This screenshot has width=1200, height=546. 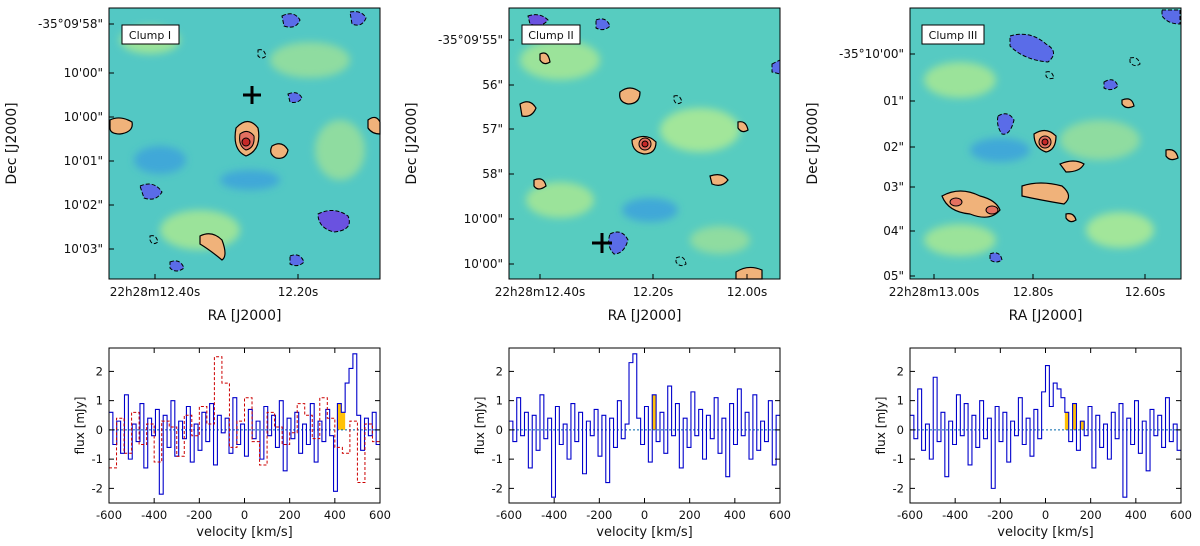 I want to click on y-tick-label: 01", so click(x=893, y=101).